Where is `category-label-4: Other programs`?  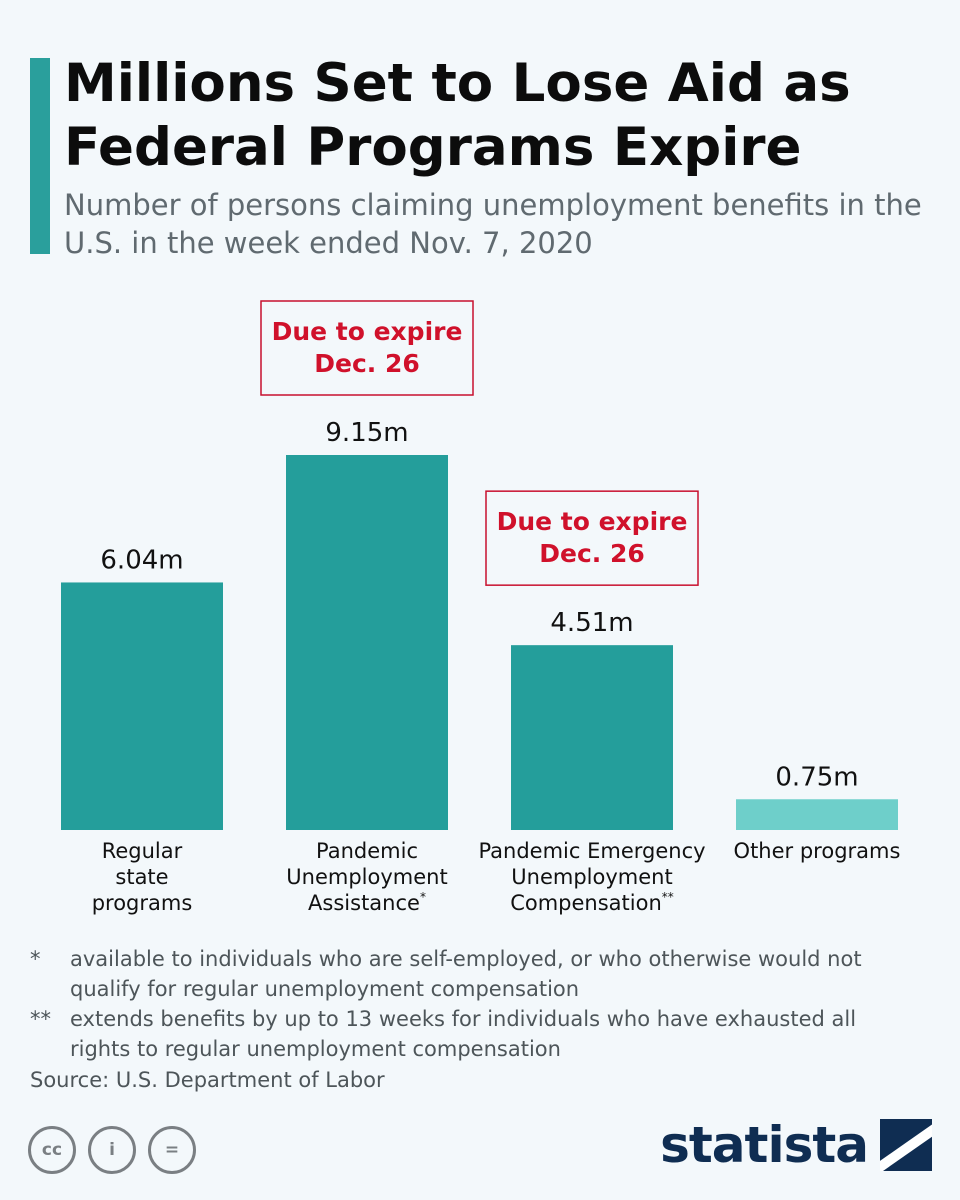 category-label-4: Other programs is located at coordinates (817, 851).